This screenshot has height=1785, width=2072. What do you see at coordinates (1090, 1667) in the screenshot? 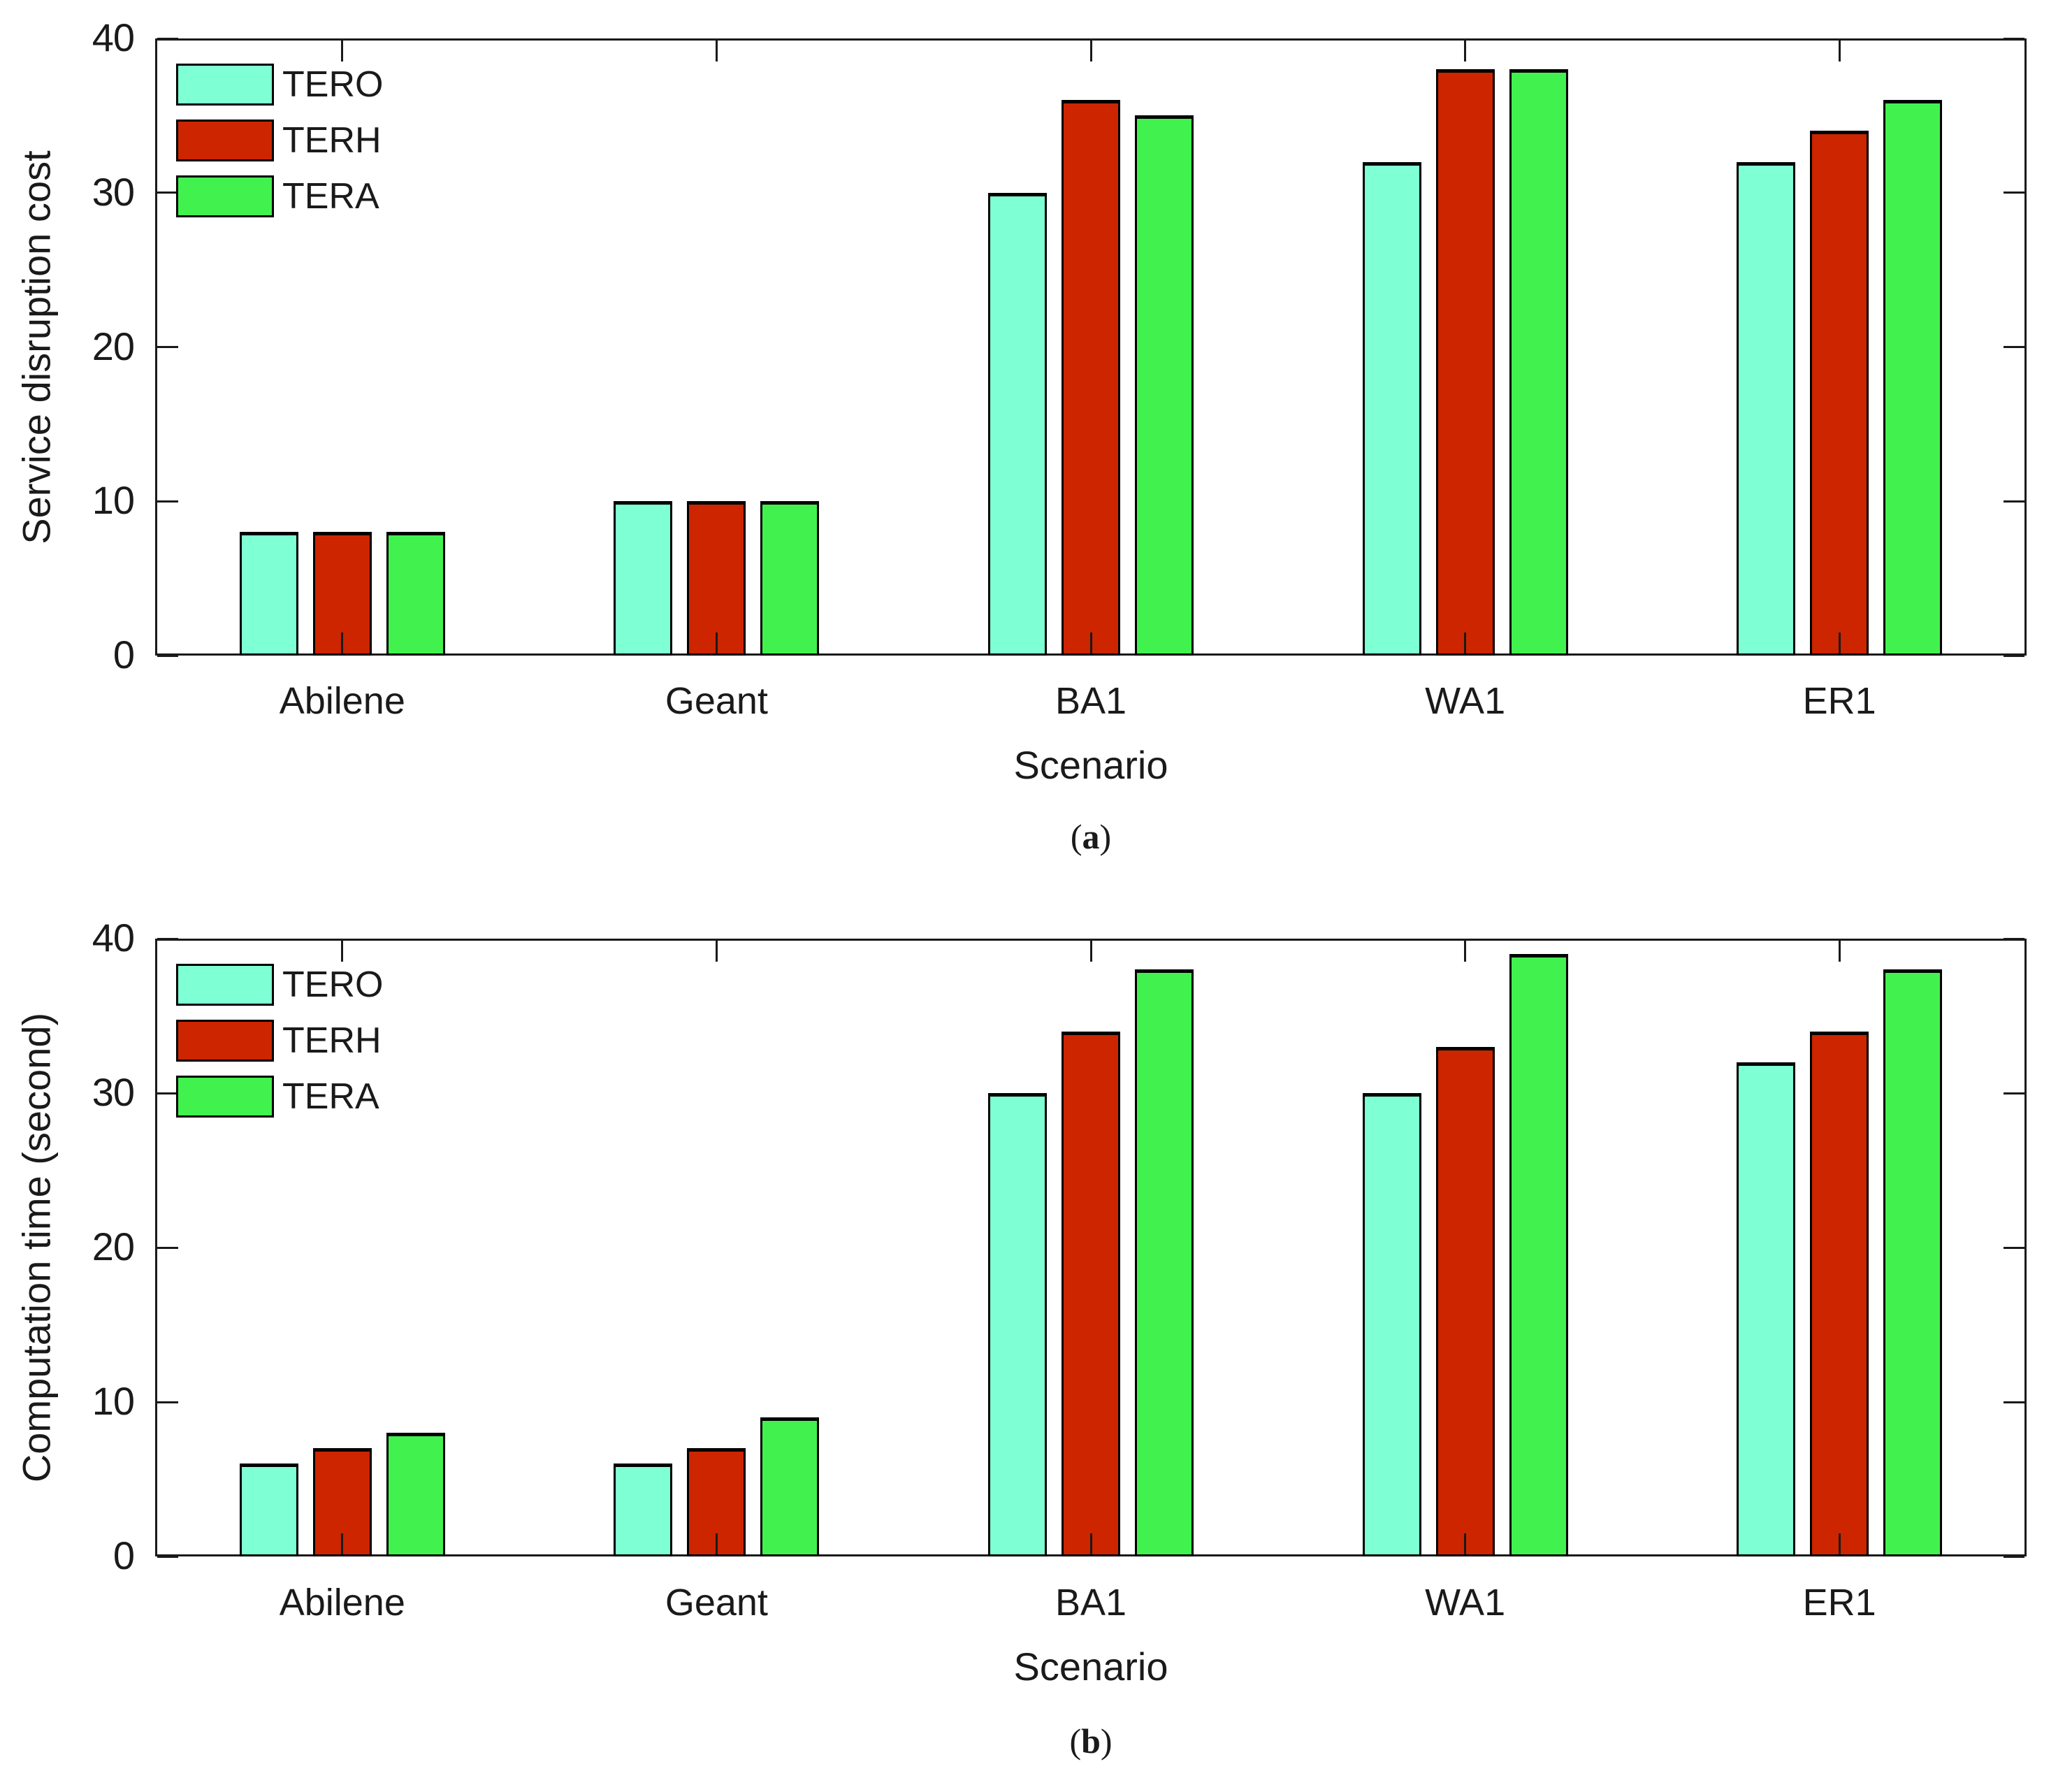
I see `x-axis-label-b: Scenario` at bounding box center [1090, 1667].